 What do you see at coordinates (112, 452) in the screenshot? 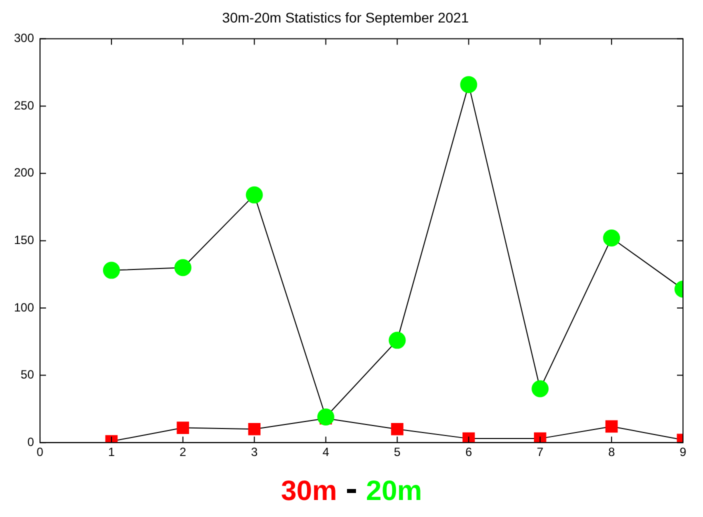
I see `x-tick-label: 1` at bounding box center [112, 452].